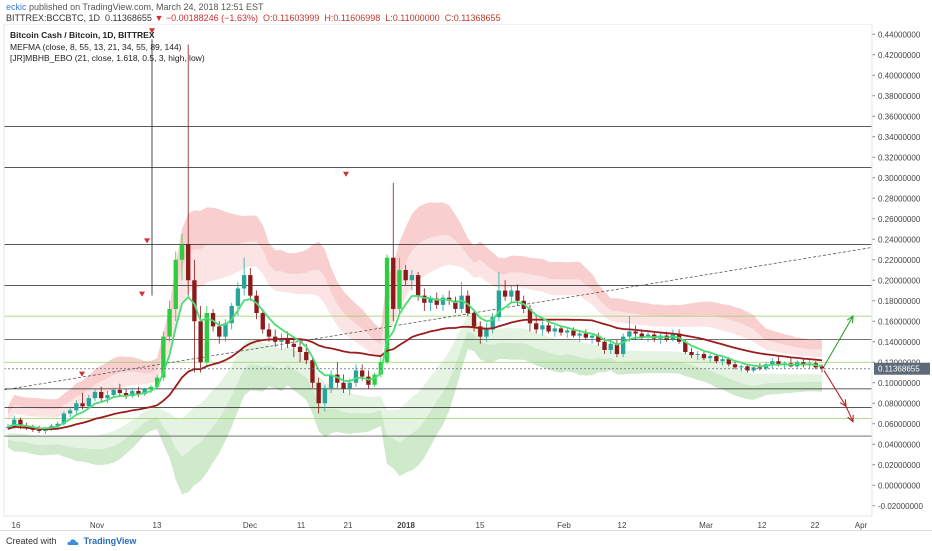  I want to click on arrow-head, so click(850, 319).